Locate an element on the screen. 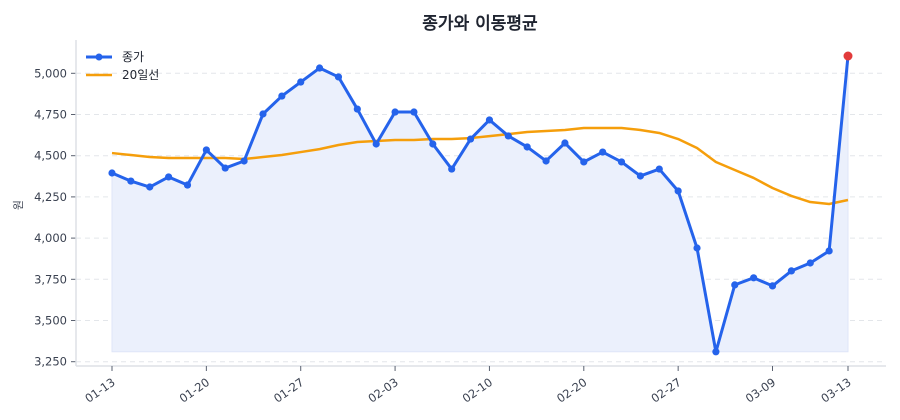 The width and height of the screenshot is (900, 420). legend-close-marker-icon is located at coordinates (99, 57).